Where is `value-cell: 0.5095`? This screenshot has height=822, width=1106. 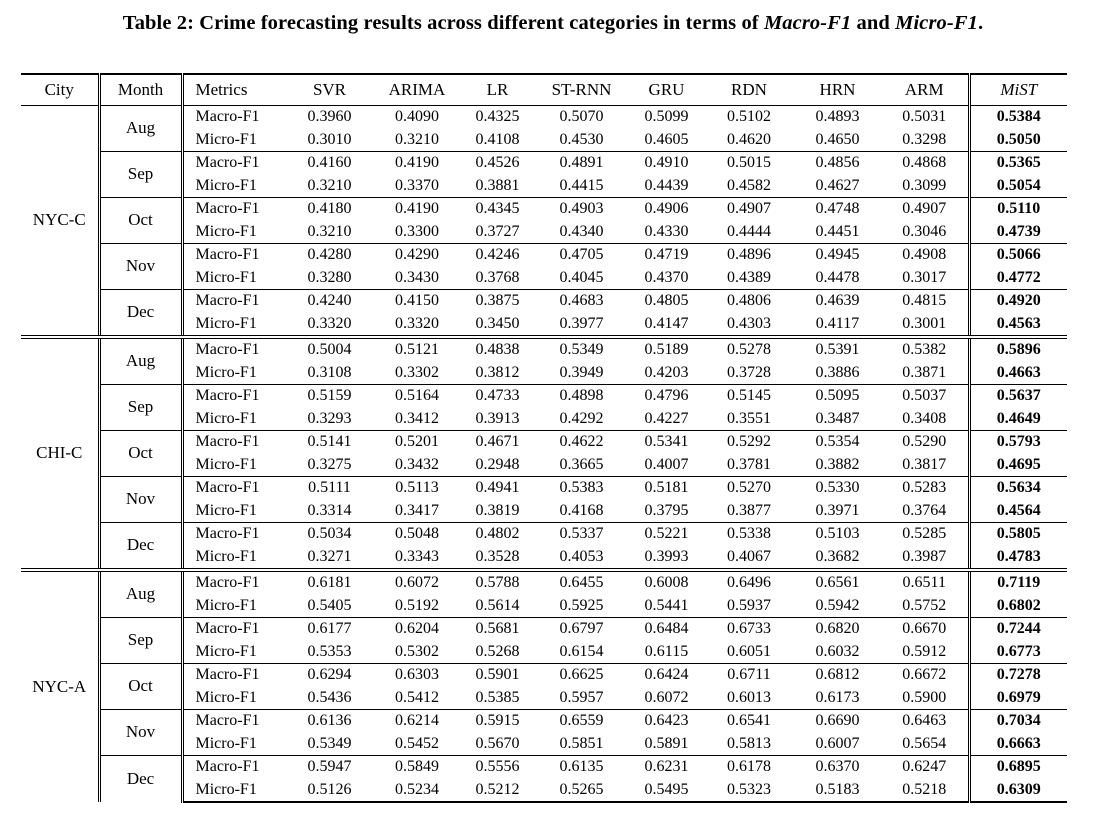
value-cell: 0.5095 is located at coordinates (837, 396).